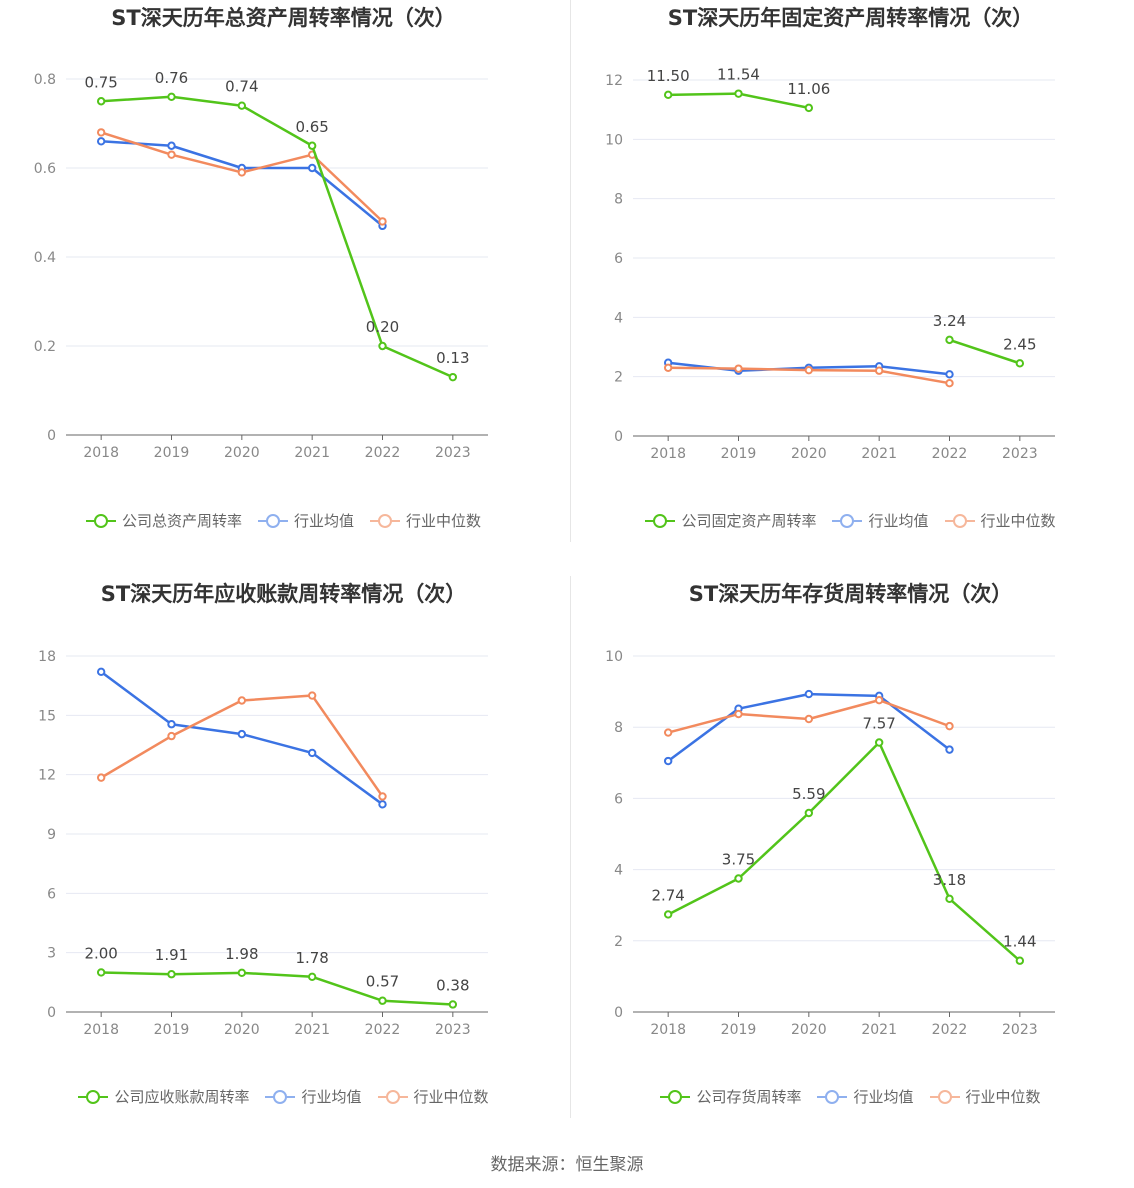 The width and height of the screenshot is (1134, 1188). What do you see at coordinates (383, 1030) in the screenshot?
I see `x-tick-label: 2022` at bounding box center [383, 1030].